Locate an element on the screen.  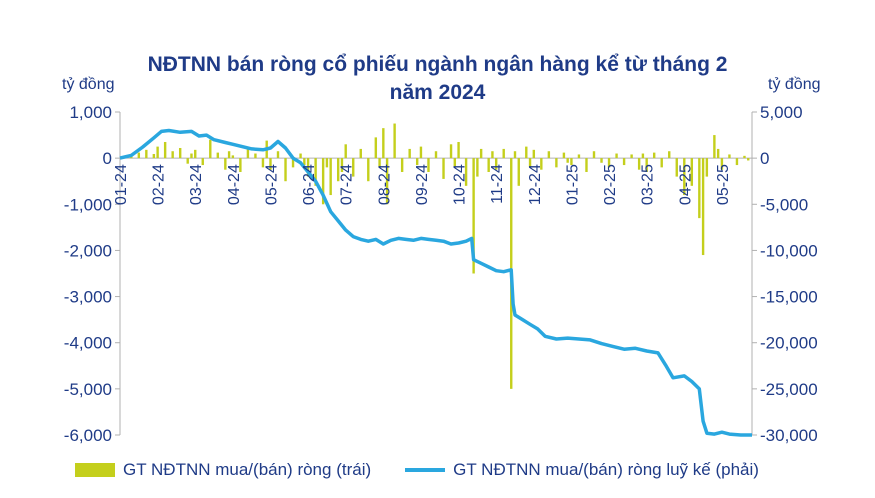
legend-item-line: GT NĐTNN mua/(bán) ròng luỹ kế (phải) is located at coordinates (582, 470).